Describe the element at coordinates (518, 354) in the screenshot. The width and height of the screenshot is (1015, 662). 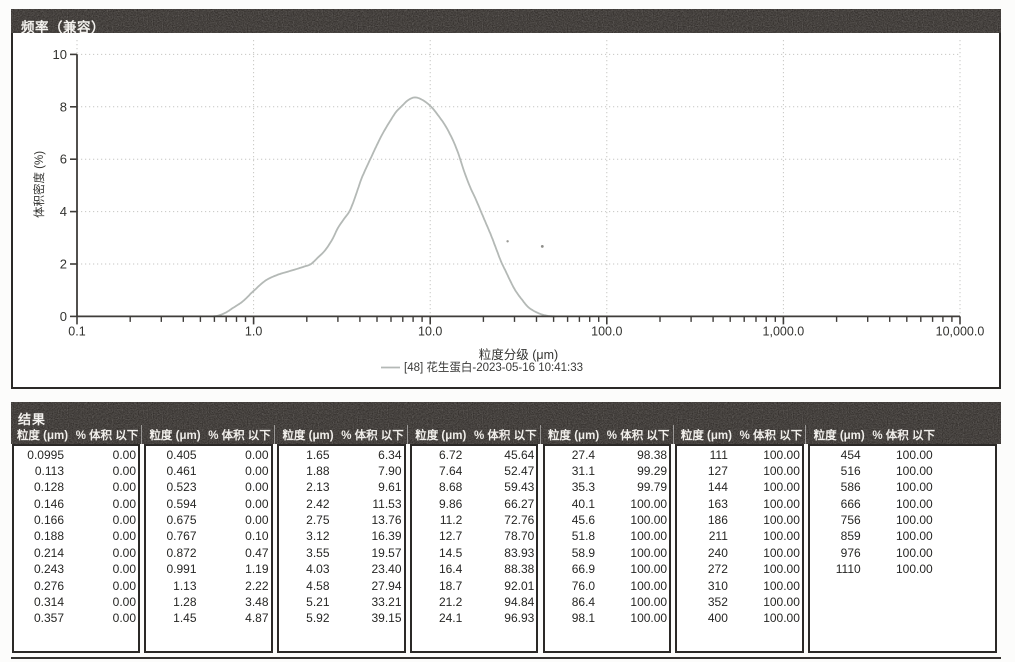
I see `svg-text: 粒度分级 (μm)` at that location.